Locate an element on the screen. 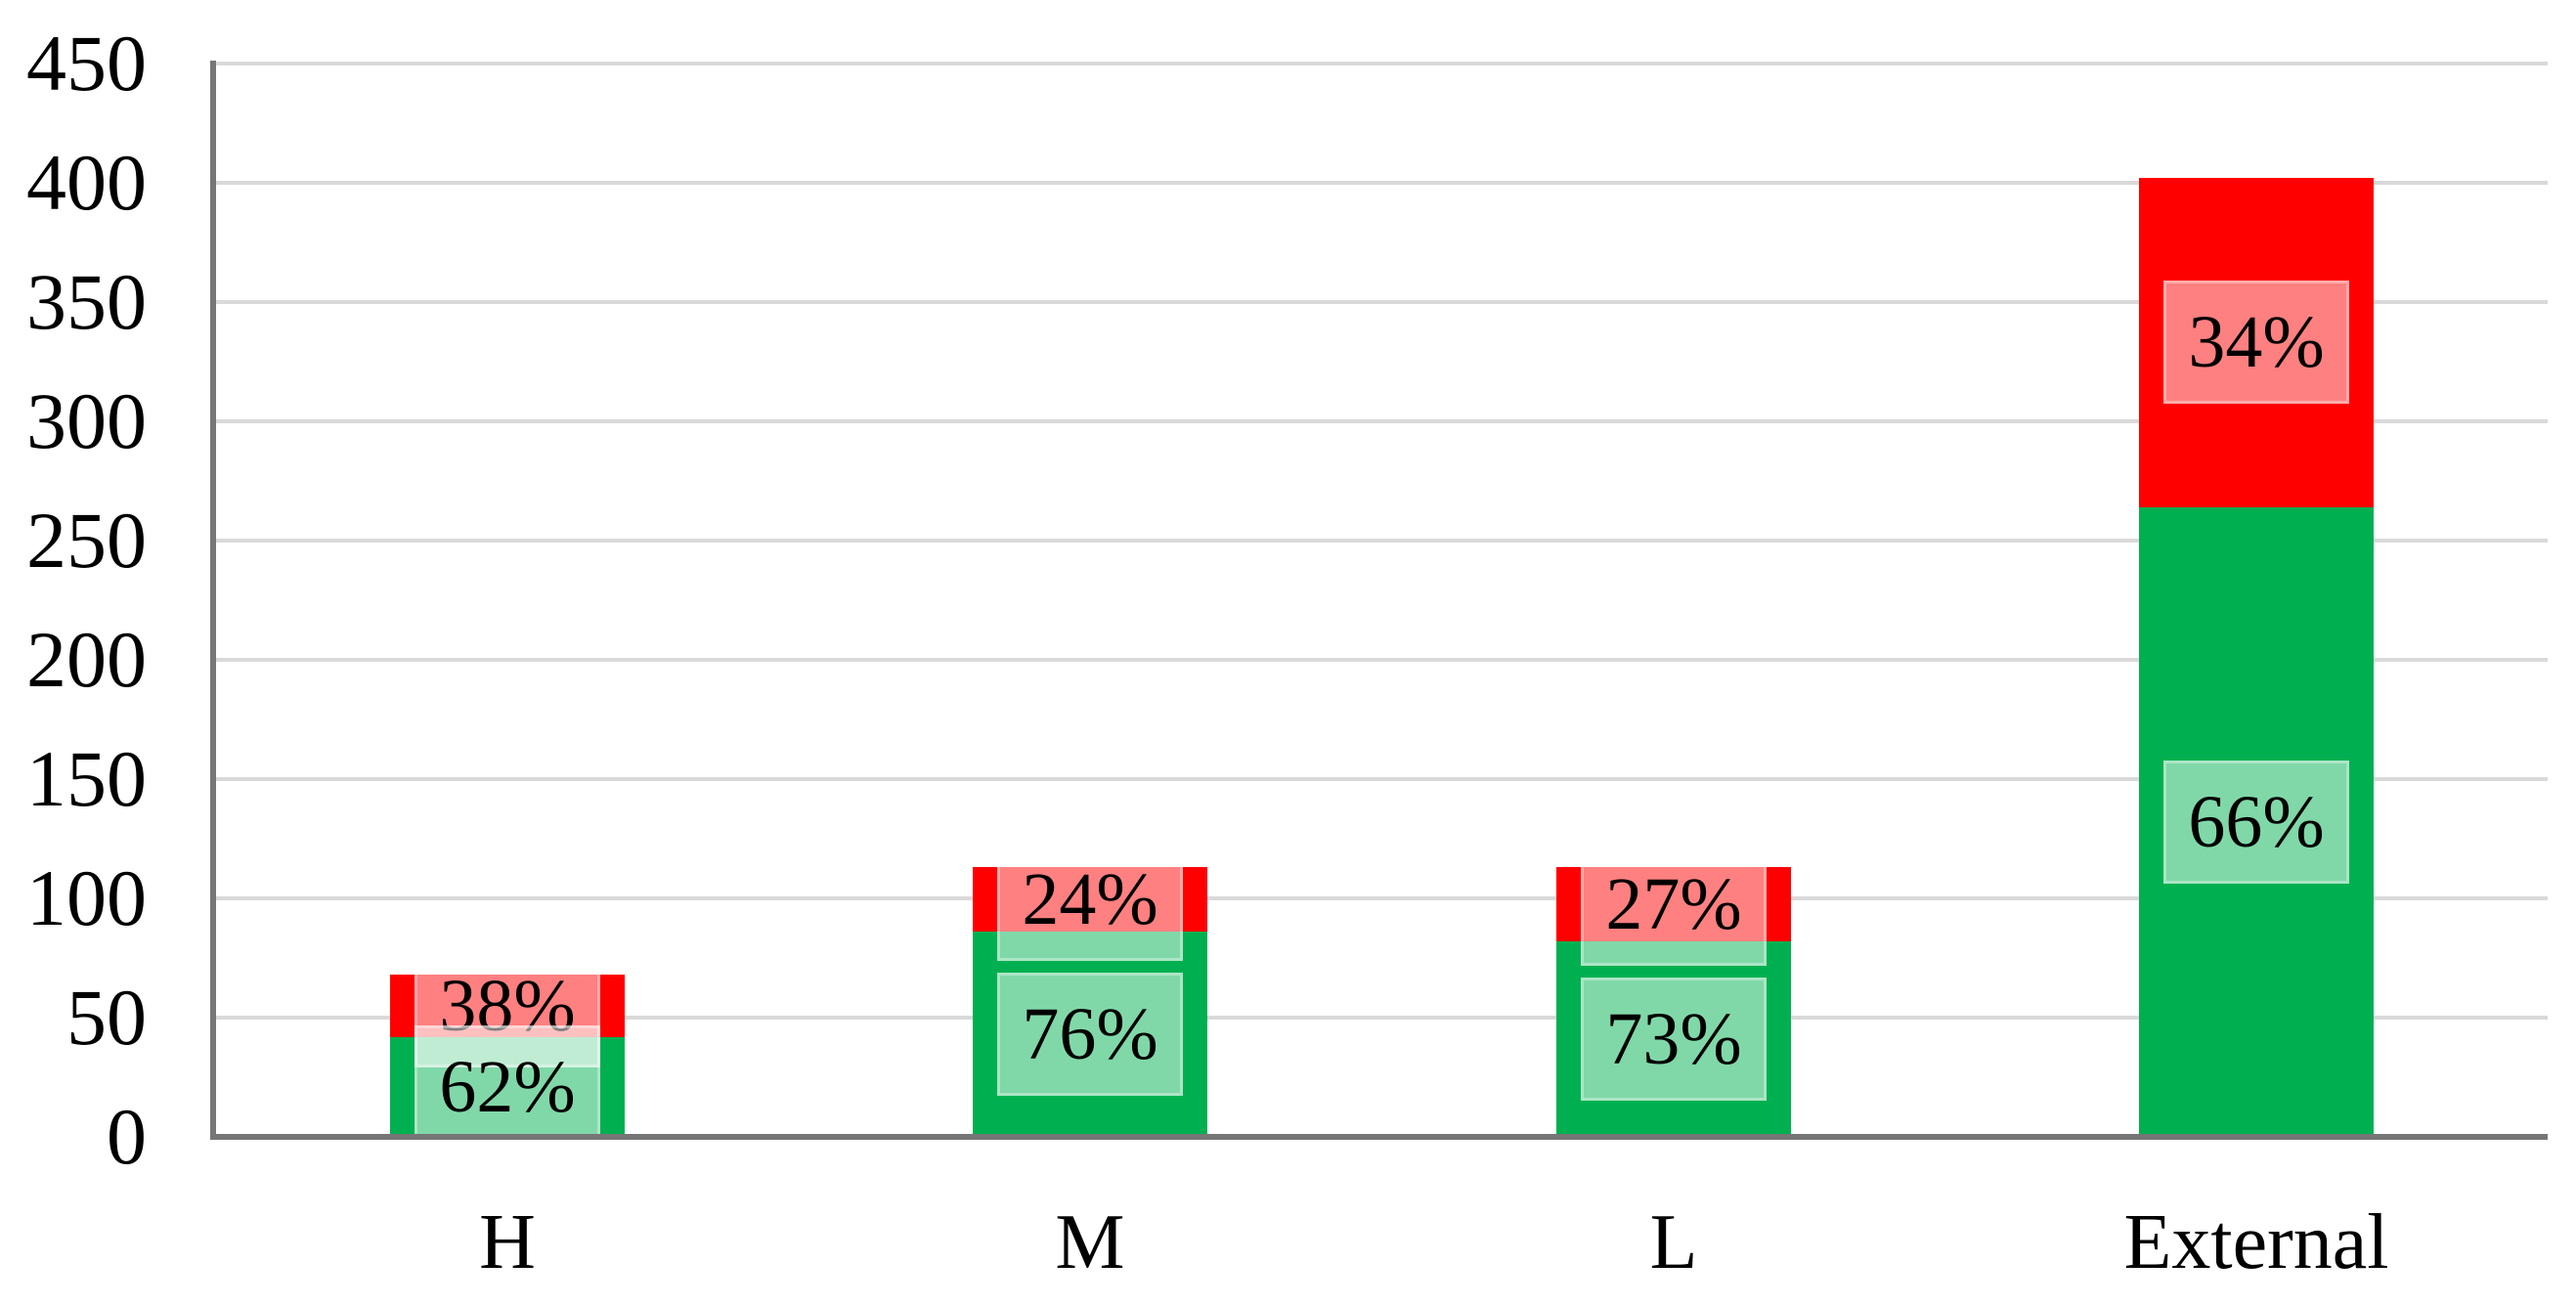 Image resolution: width=2576 pixels, height=1305 pixels. ytick-label-400: 400 is located at coordinates (87, 182).